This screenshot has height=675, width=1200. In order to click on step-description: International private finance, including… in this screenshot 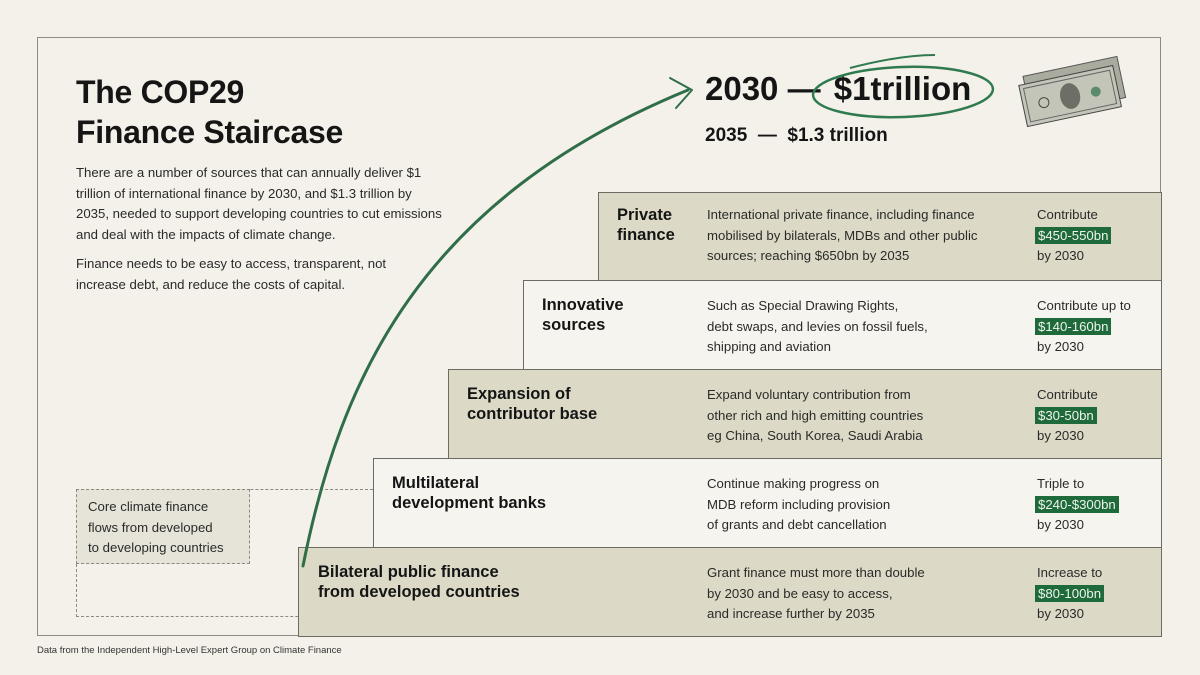, I will do `click(842, 235)`.